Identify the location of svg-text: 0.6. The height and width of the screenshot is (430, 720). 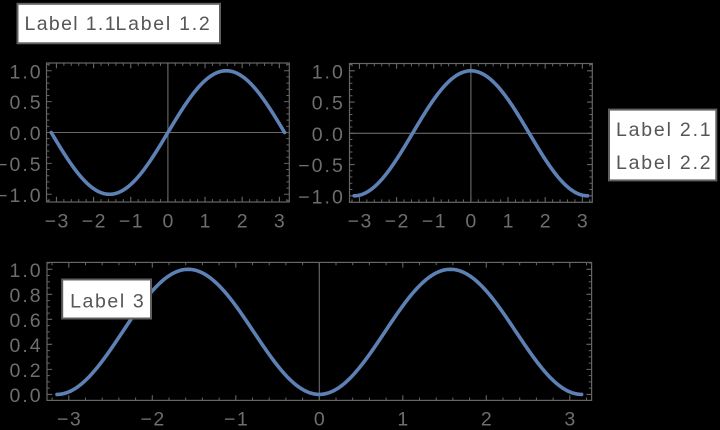
(25, 321).